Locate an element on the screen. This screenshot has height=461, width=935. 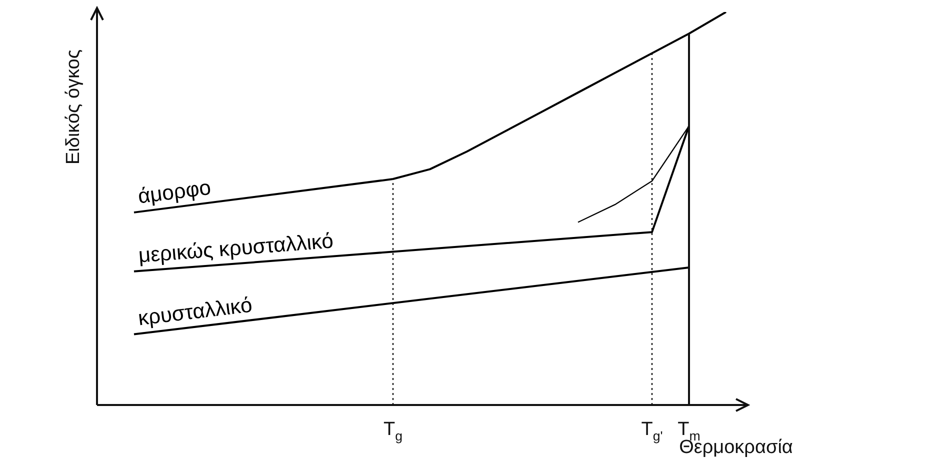
series-label: μερικώς κρυσταλλικό is located at coordinates (236, 249).